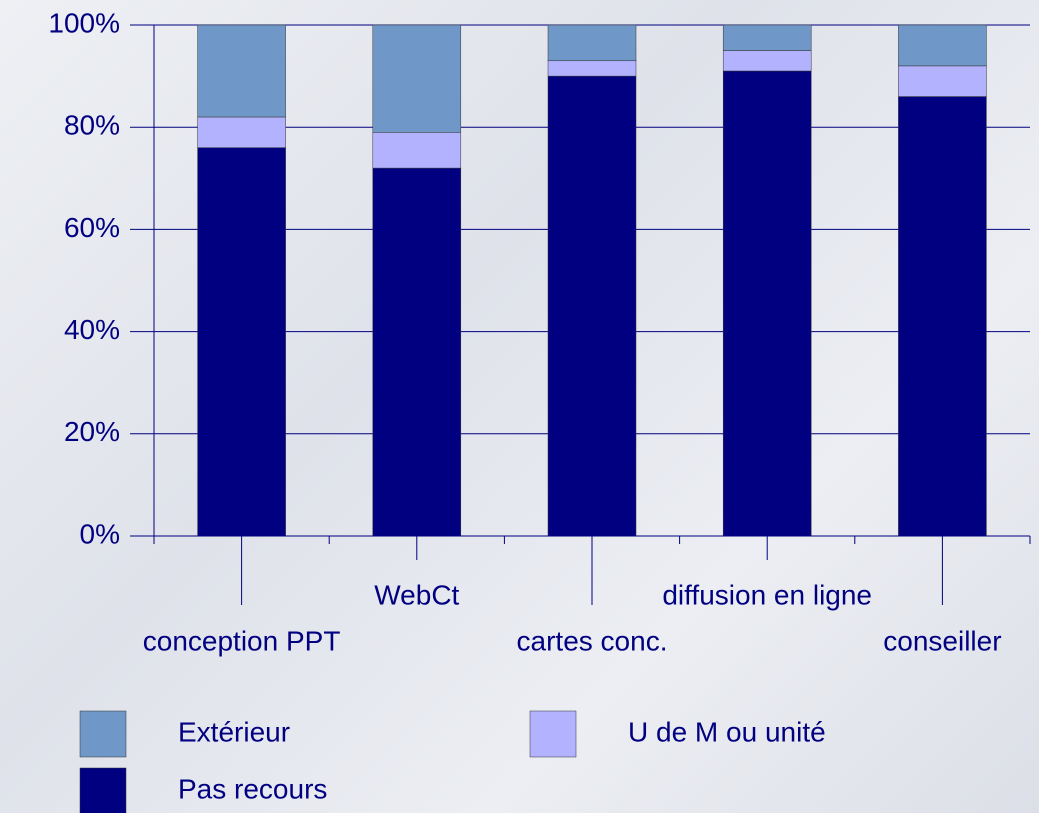  Describe the element at coordinates (234, 731) in the screenshot. I see `legend-label: Extérieur` at that location.